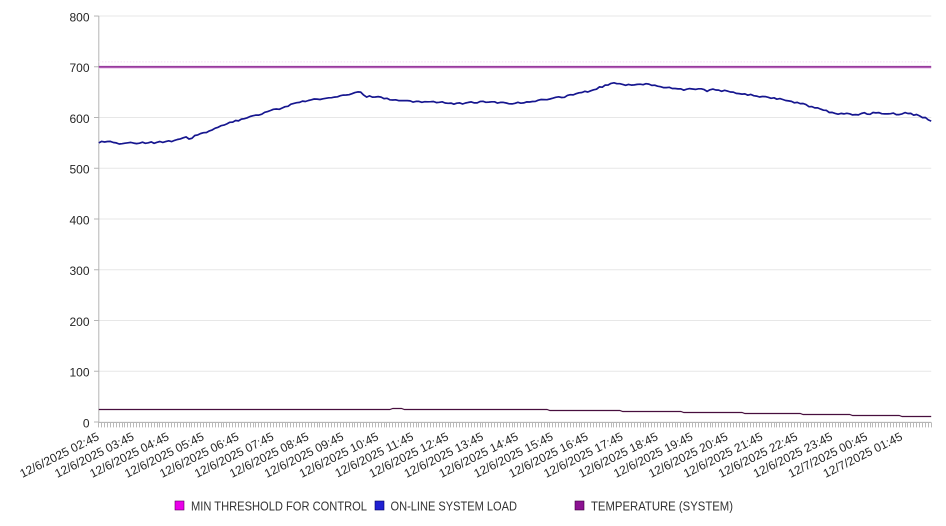 The image size is (946, 526). Describe the element at coordinates (79, 17) in the screenshot. I see `svg-text: 800` at that location.